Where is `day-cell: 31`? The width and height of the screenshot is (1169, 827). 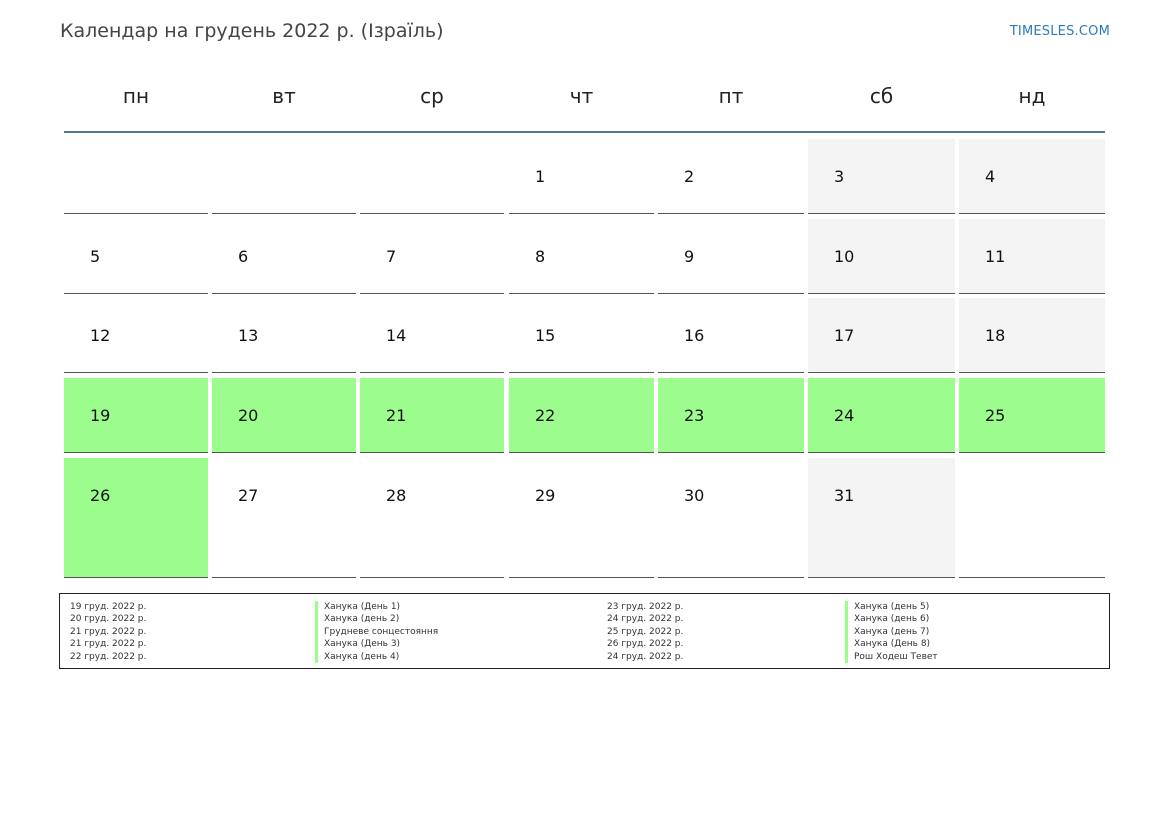
day-cell: 31 is located at coordinates (881, 518).